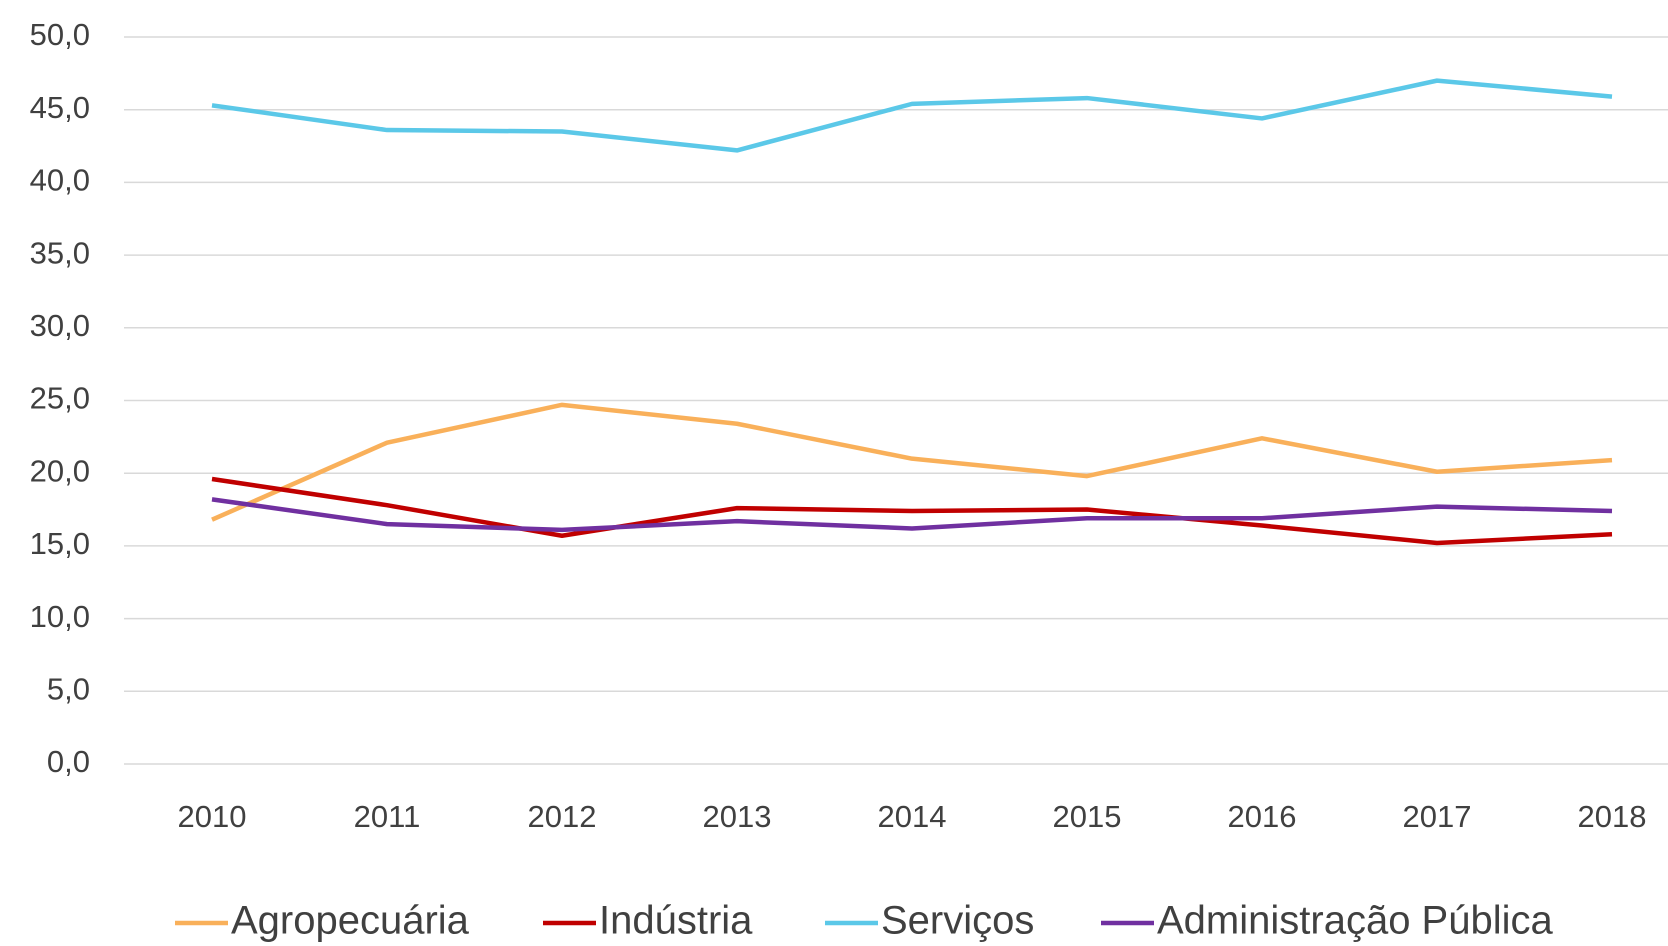  Describe the element at coordinates (68, 688) in the screenshot. I see `y-tick-label: 5,0` at that location.